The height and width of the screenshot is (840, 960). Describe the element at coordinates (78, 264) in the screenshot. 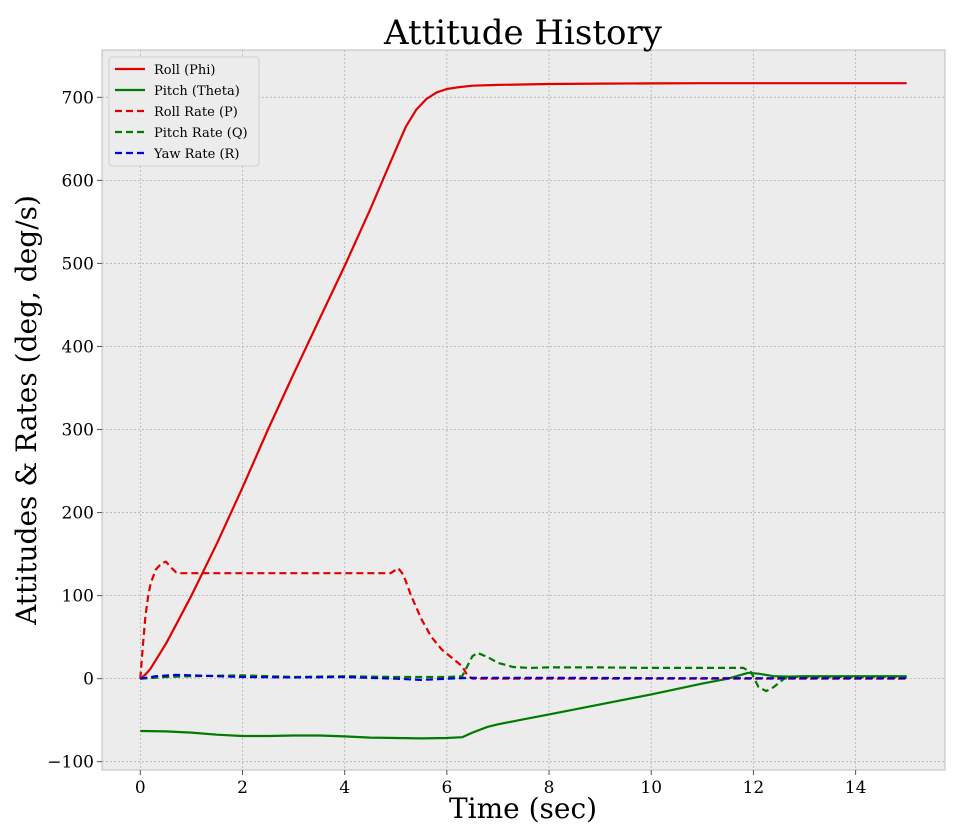

I see `y-tick-label: 500` at that location.